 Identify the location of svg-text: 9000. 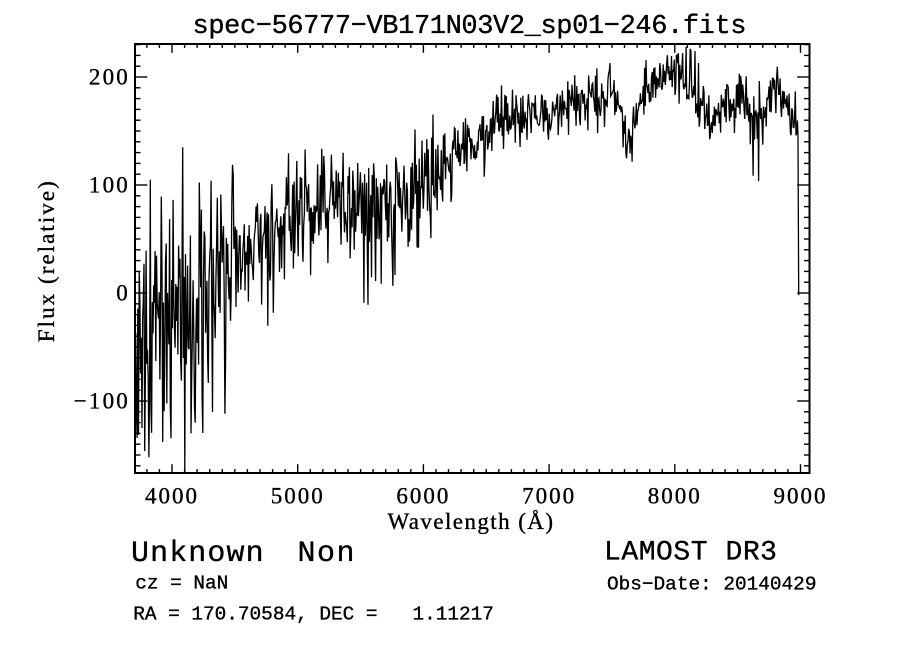
(801, 496).